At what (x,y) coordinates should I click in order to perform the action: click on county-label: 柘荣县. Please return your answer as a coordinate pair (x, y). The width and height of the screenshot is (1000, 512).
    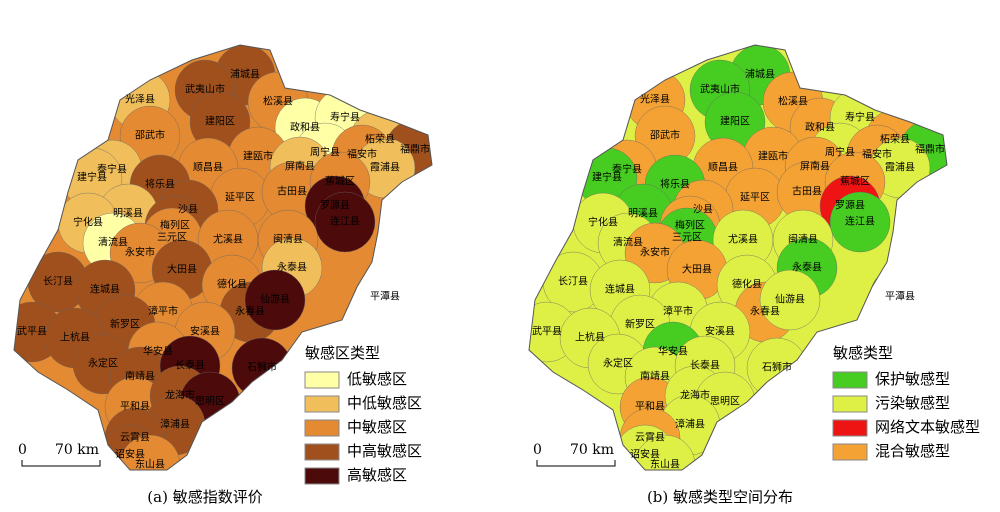
    Looking at the image, I should click on (380, 139).